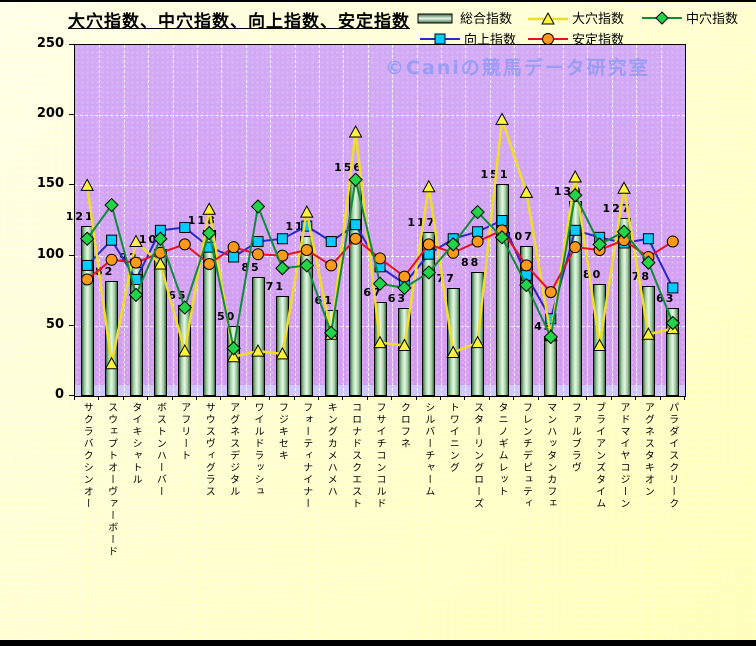 The height and width of the screenshot is (646, 756). What do you see at coordinates (440, 38) in the screenshot?
I see `square-marker-icon` at bounding box center [440, 38].